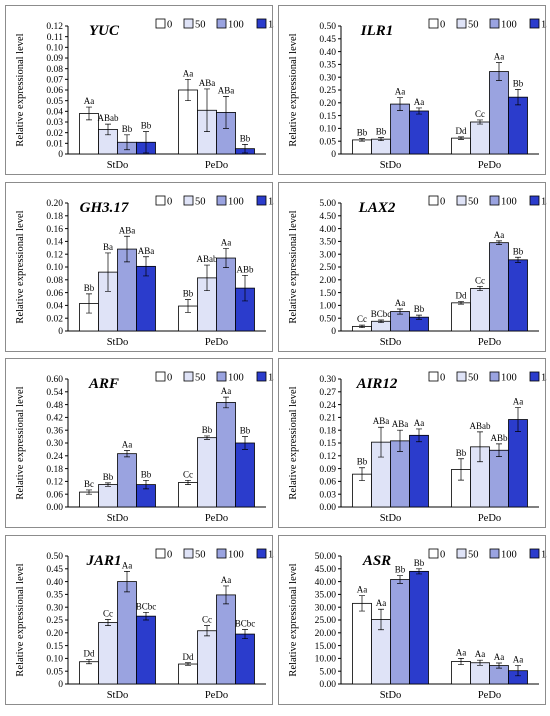  What do you see at coordinates (55, 38) in the screenshot?
I see `y-tick-label: 0.11` at bounding box center [55, 38].